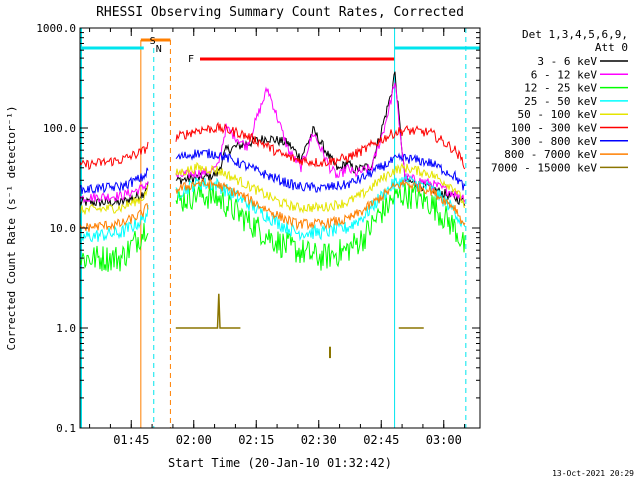 The width and height of the screenshot is (640, 480). What do you see at coordinates (59, 128) in the screenshot?
I see `y-tick-label: 100.0` at bounding box center [59, 128].